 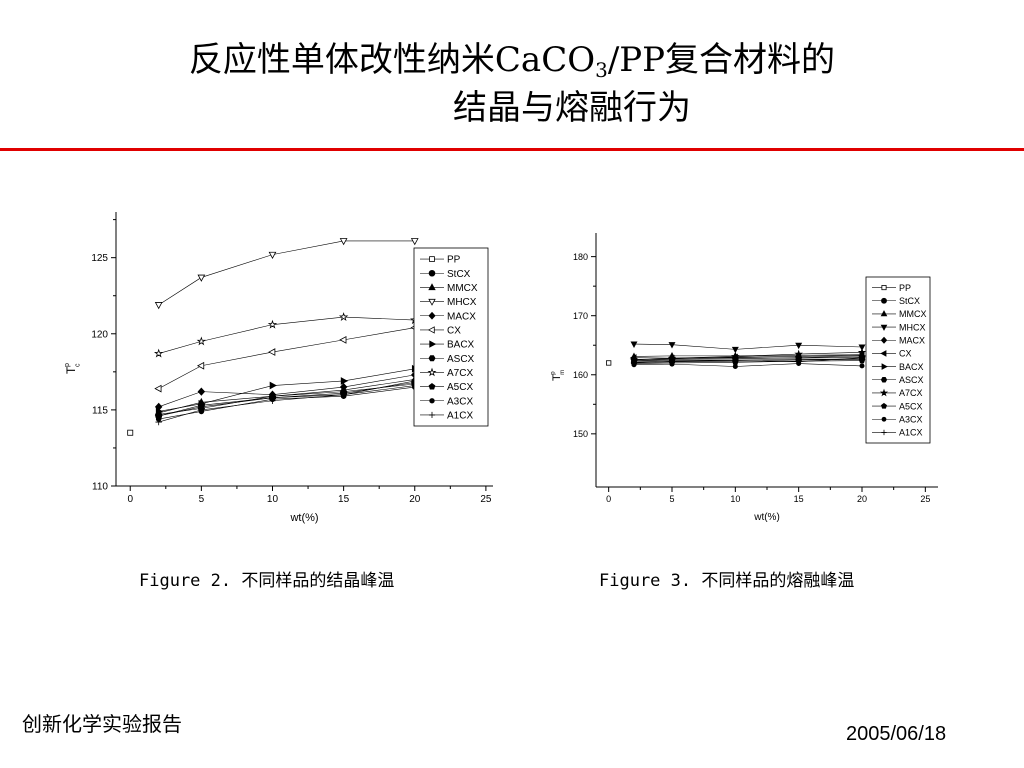 What do you see at coordinates (432, 386) in the screenshot?
I see `chart1-legend-marker-a5cx` at bounding box center [432, 386].